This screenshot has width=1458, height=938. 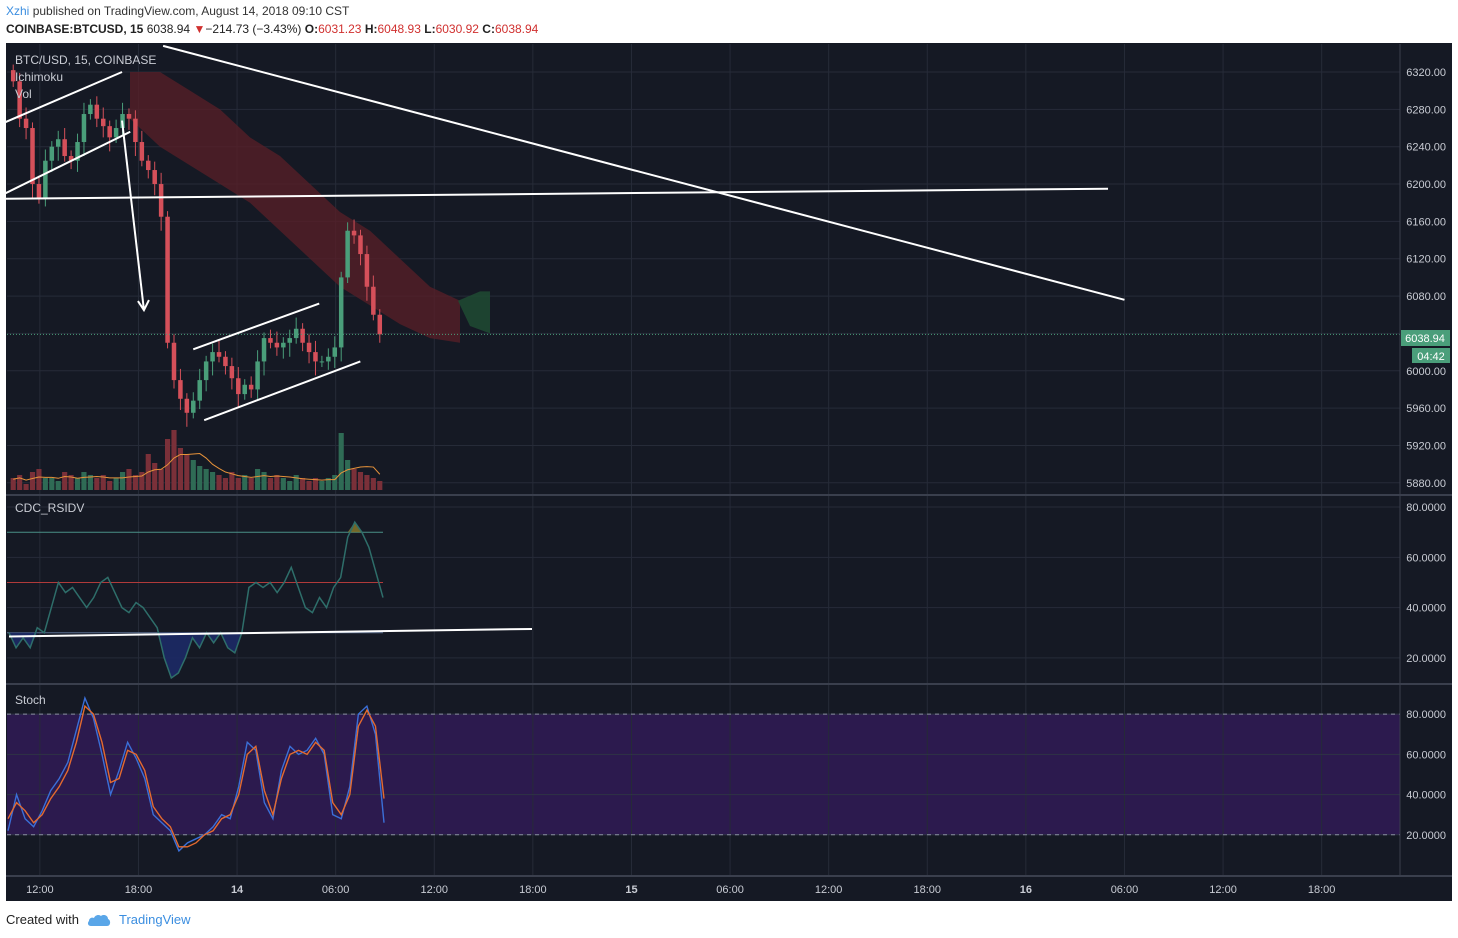 I want to click on down-arrow-icon: ▼, so click(x=199, y=29).